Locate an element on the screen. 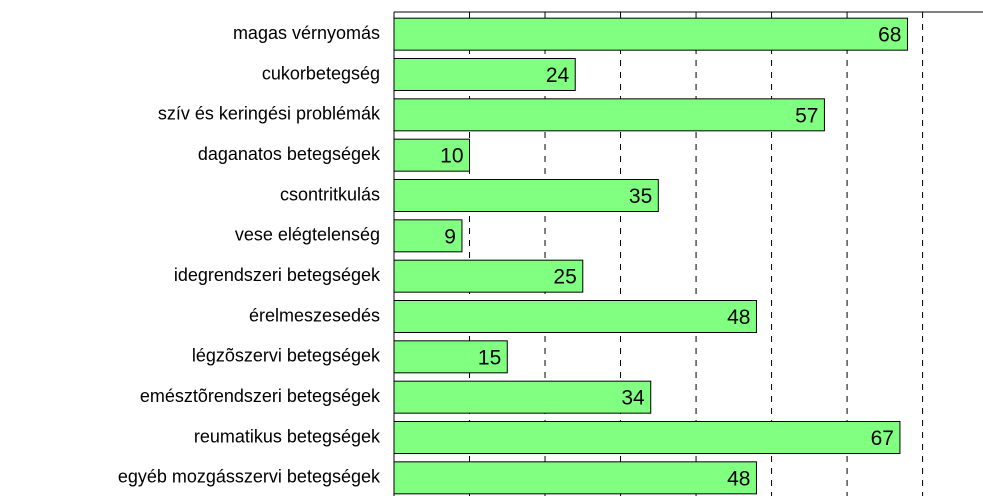  value-label: 10 is located at coordinates (451, 156).